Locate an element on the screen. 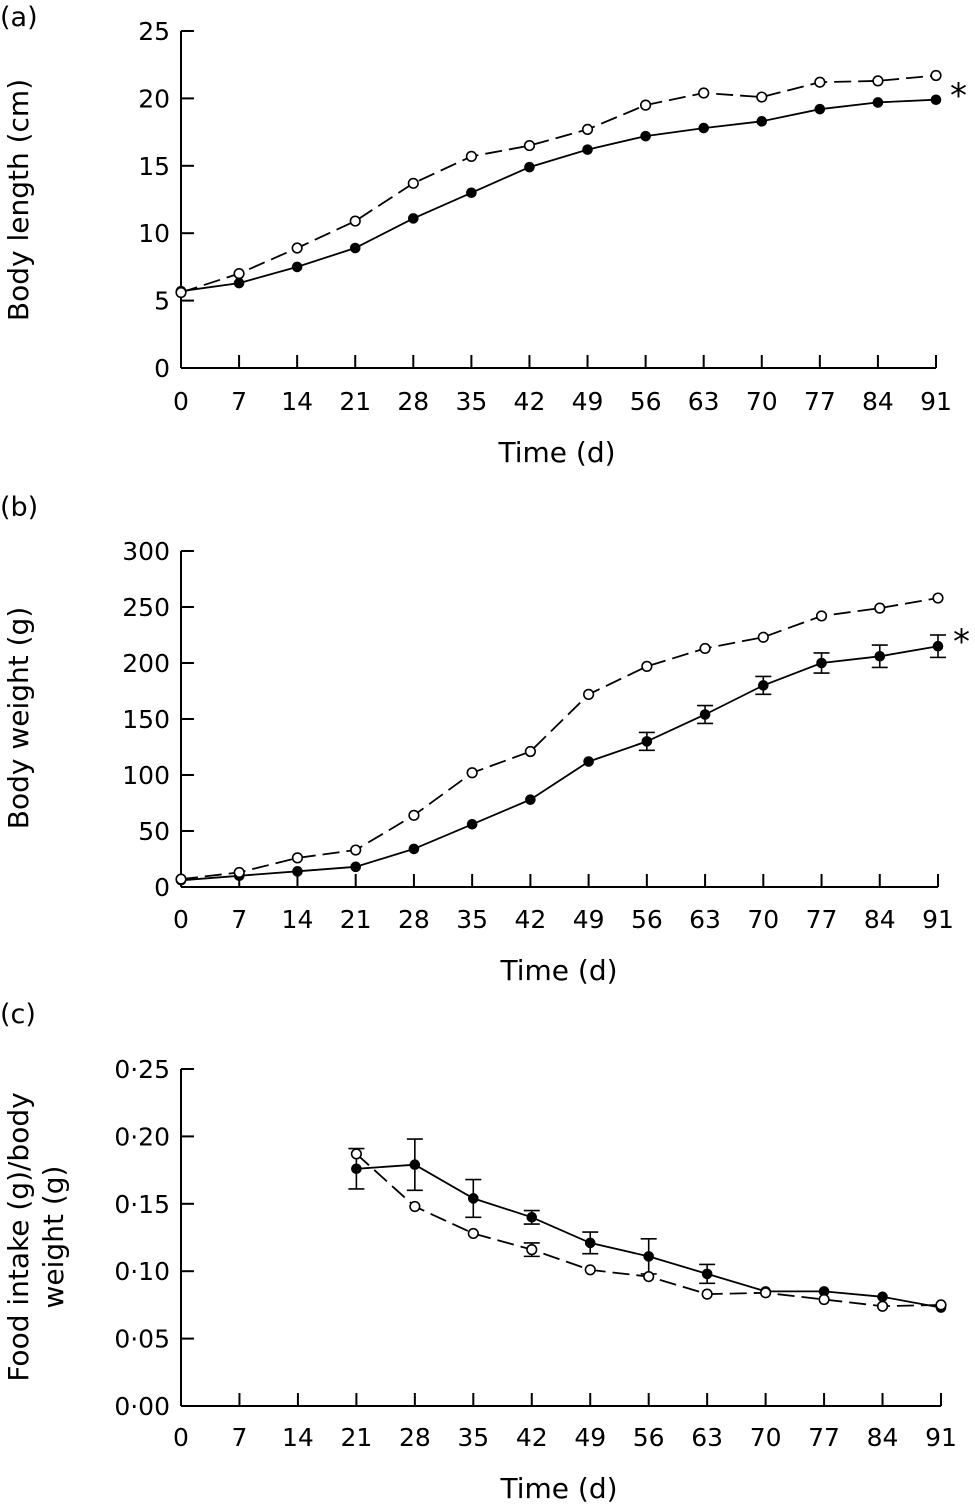  y-tick-label: 25 is located at coordinates (154, 31).